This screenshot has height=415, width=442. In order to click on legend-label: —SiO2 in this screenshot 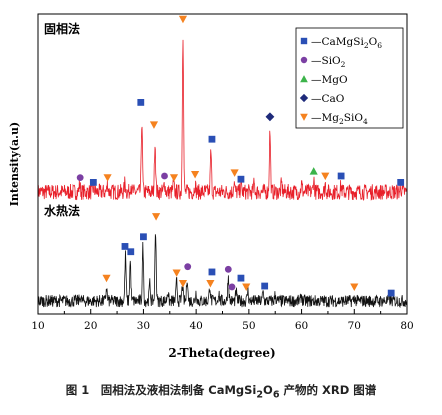, I will do `click(328, 62)`.